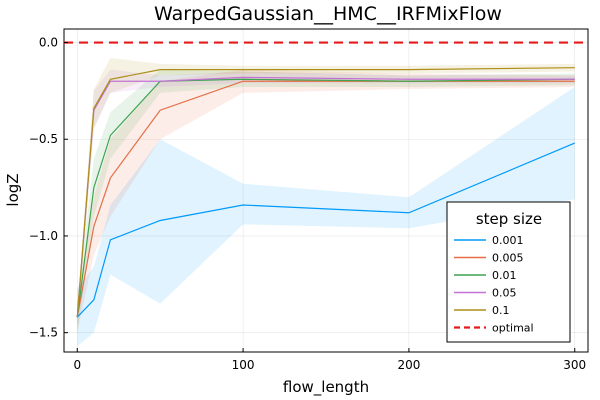  What do you see at coordinates (43, 333) in the screenshot?
I see `y-tick-label: −1.5` at bounding box center [43, 333].